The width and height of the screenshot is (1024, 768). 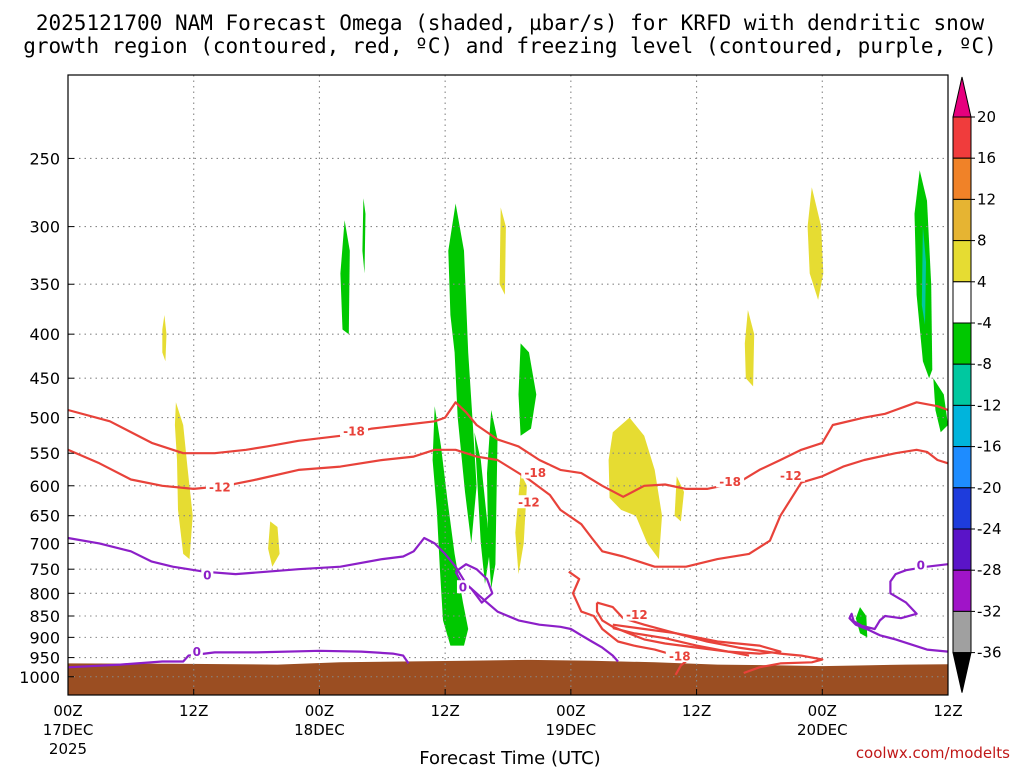 What do you see at coordinates (44, 516) in the screenshot?
I see `y-tick-label-650: 650` at bounding box center [44, 516].